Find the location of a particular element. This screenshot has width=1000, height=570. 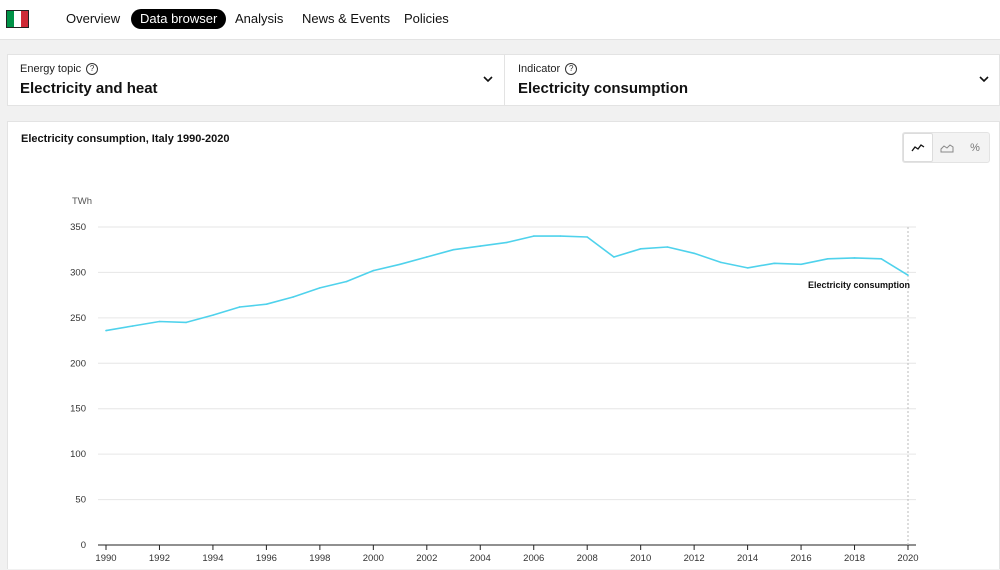

line-chart-icon is located at coordinates (918, 147).